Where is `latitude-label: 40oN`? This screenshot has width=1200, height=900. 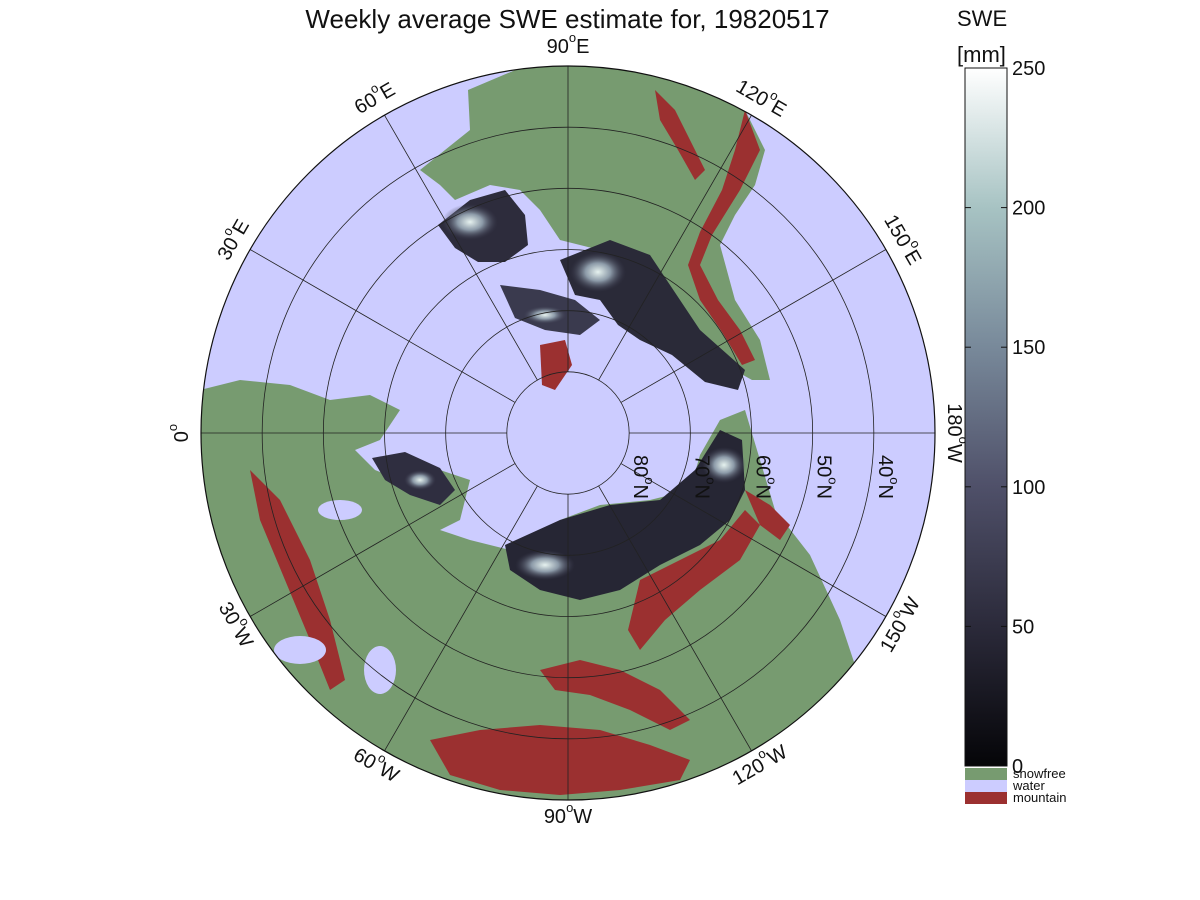 latitude-label: 40oN is located at coordinates (888, 477).